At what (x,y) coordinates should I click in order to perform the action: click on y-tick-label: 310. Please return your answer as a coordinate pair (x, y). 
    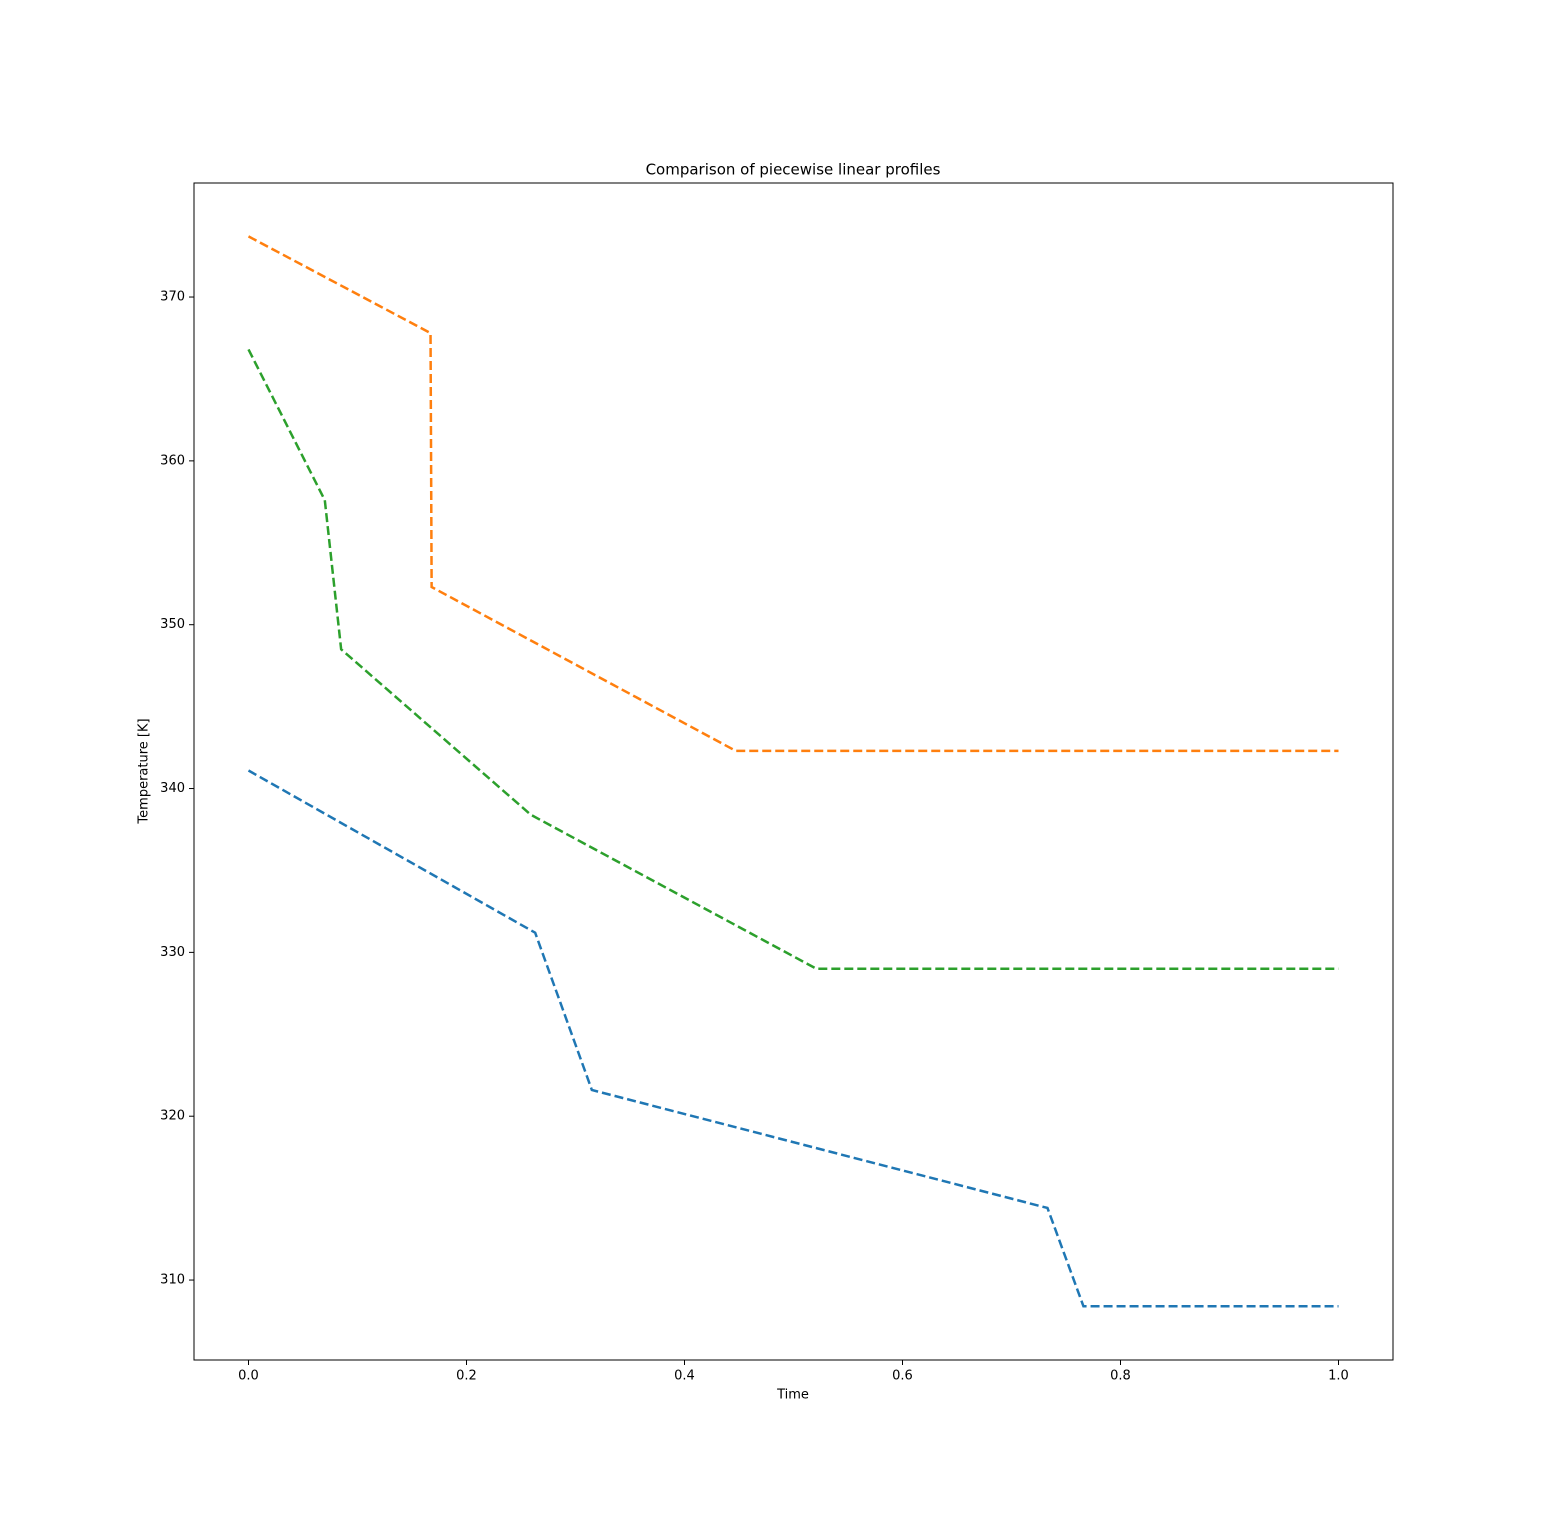
    Looking at the image, I should click on (172, 1280).